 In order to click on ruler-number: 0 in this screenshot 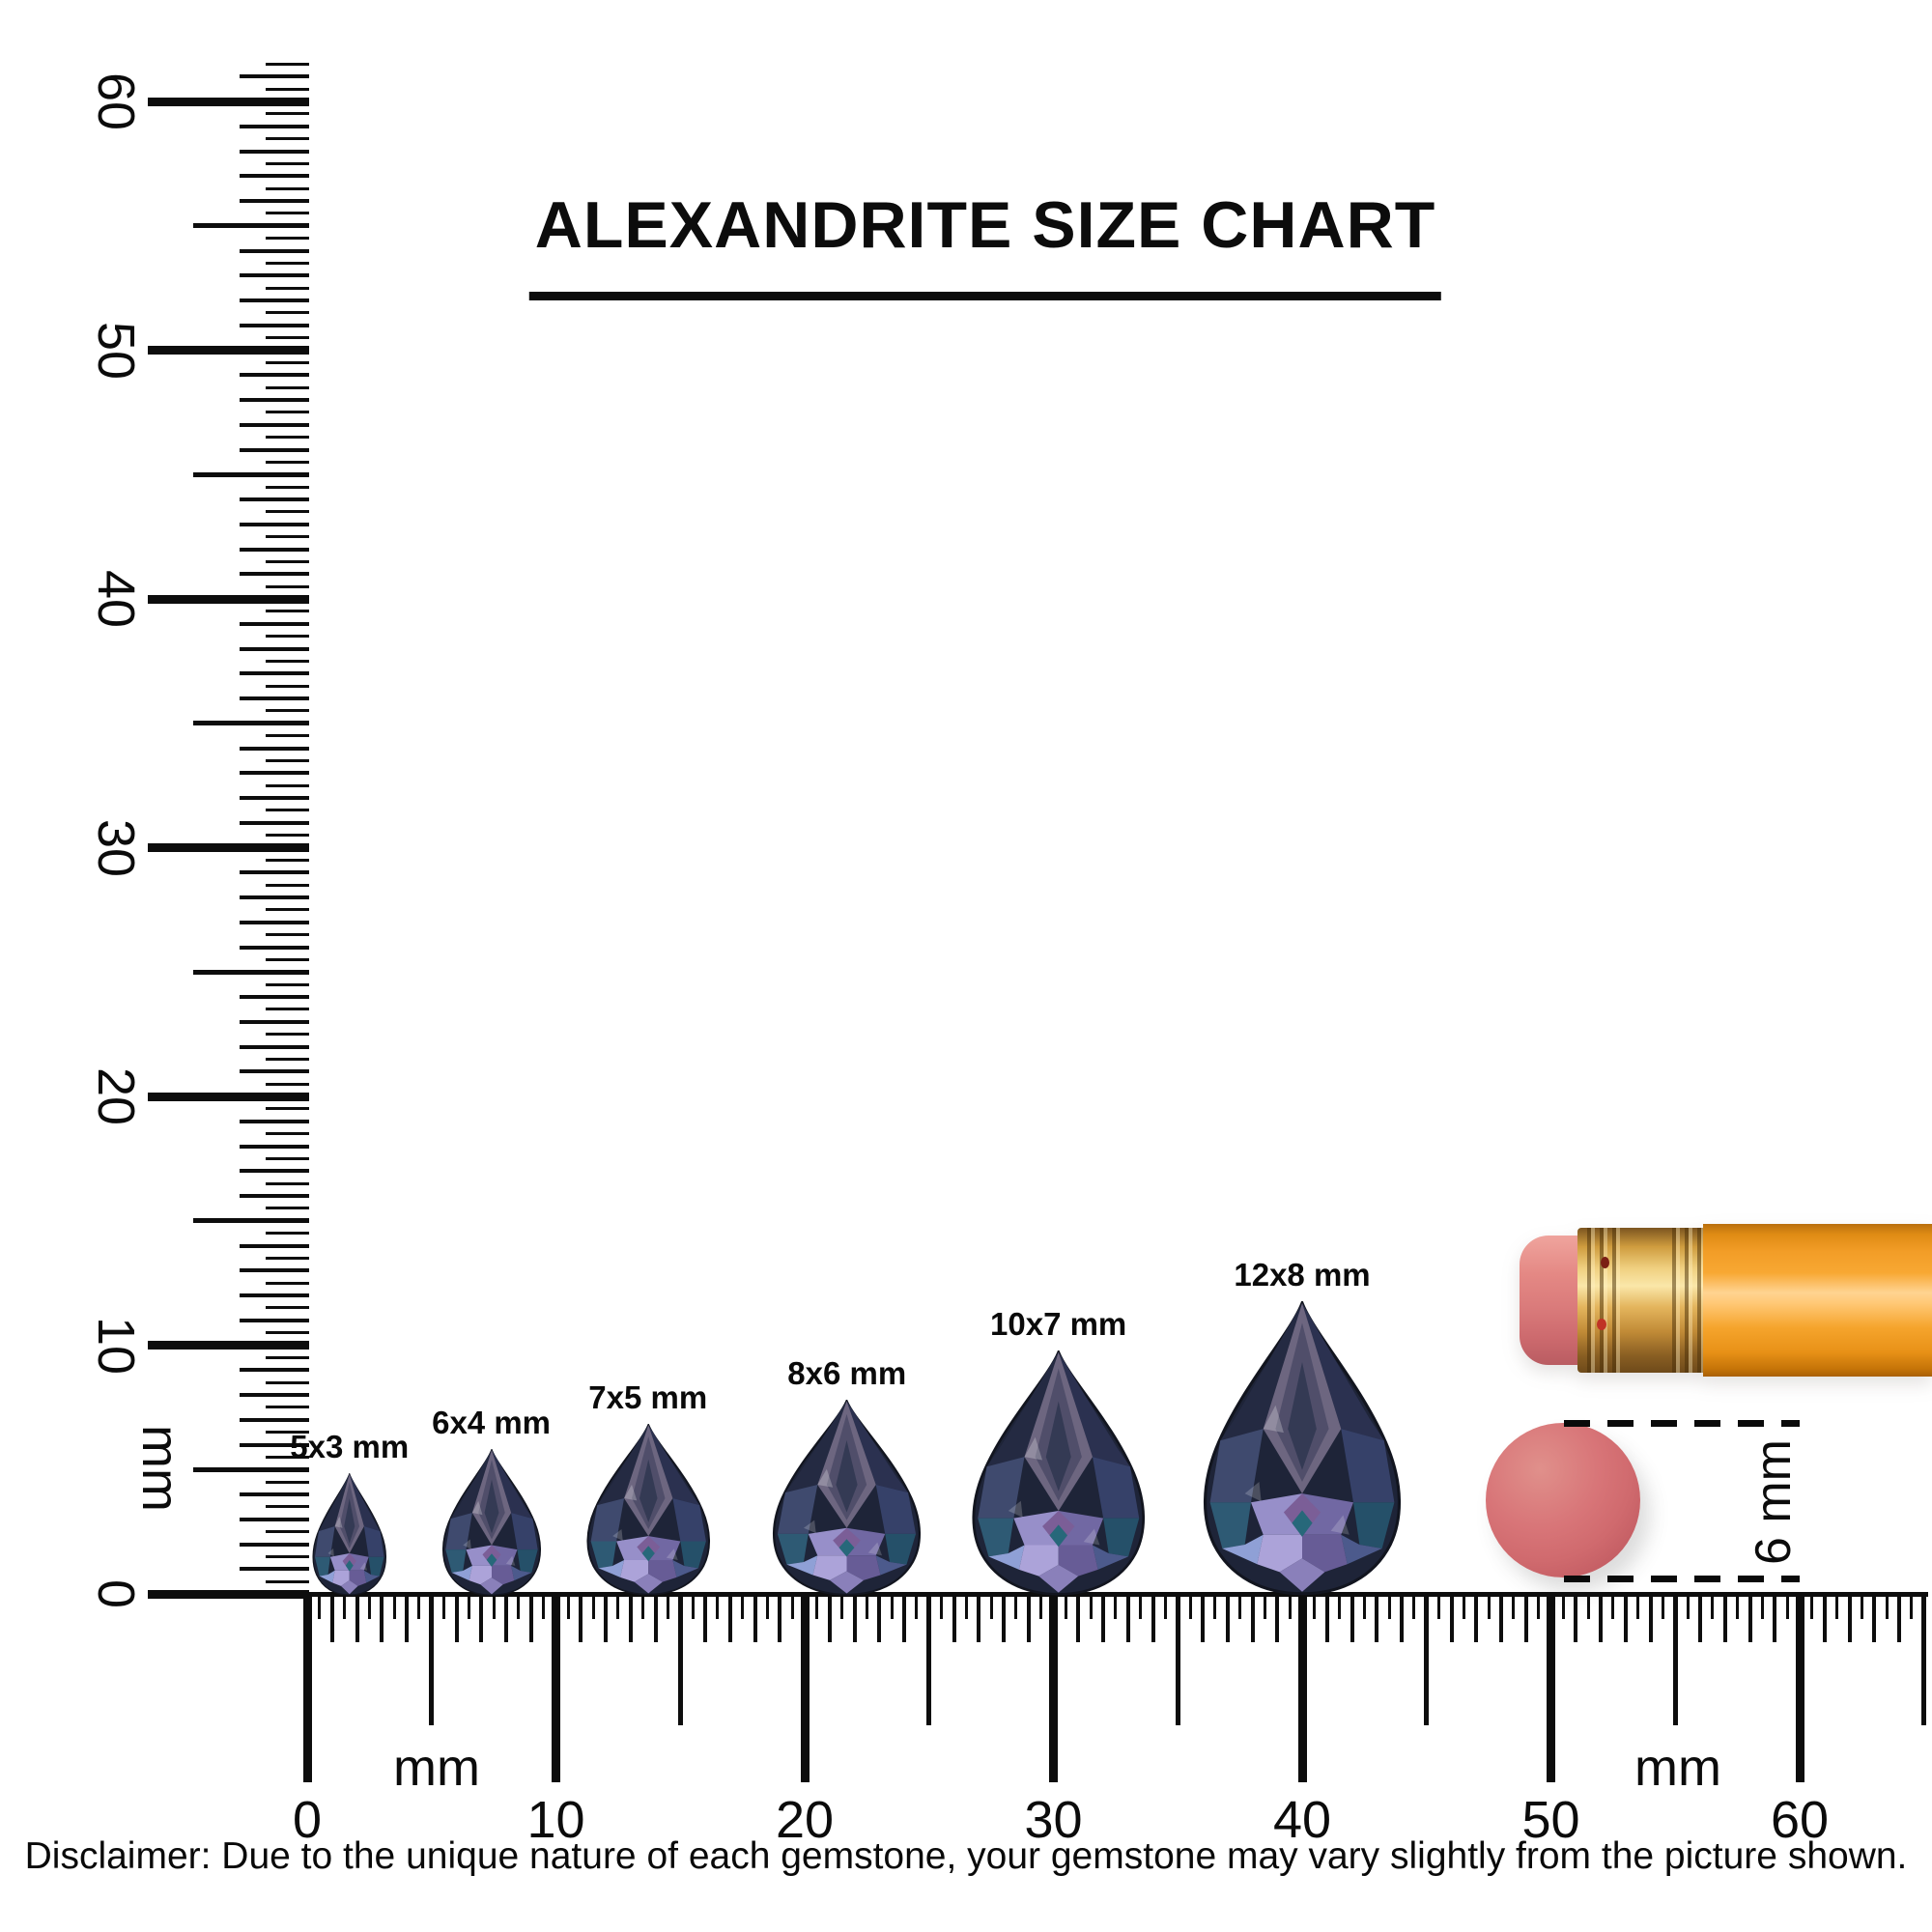, I will do `click(307, 1820)`.